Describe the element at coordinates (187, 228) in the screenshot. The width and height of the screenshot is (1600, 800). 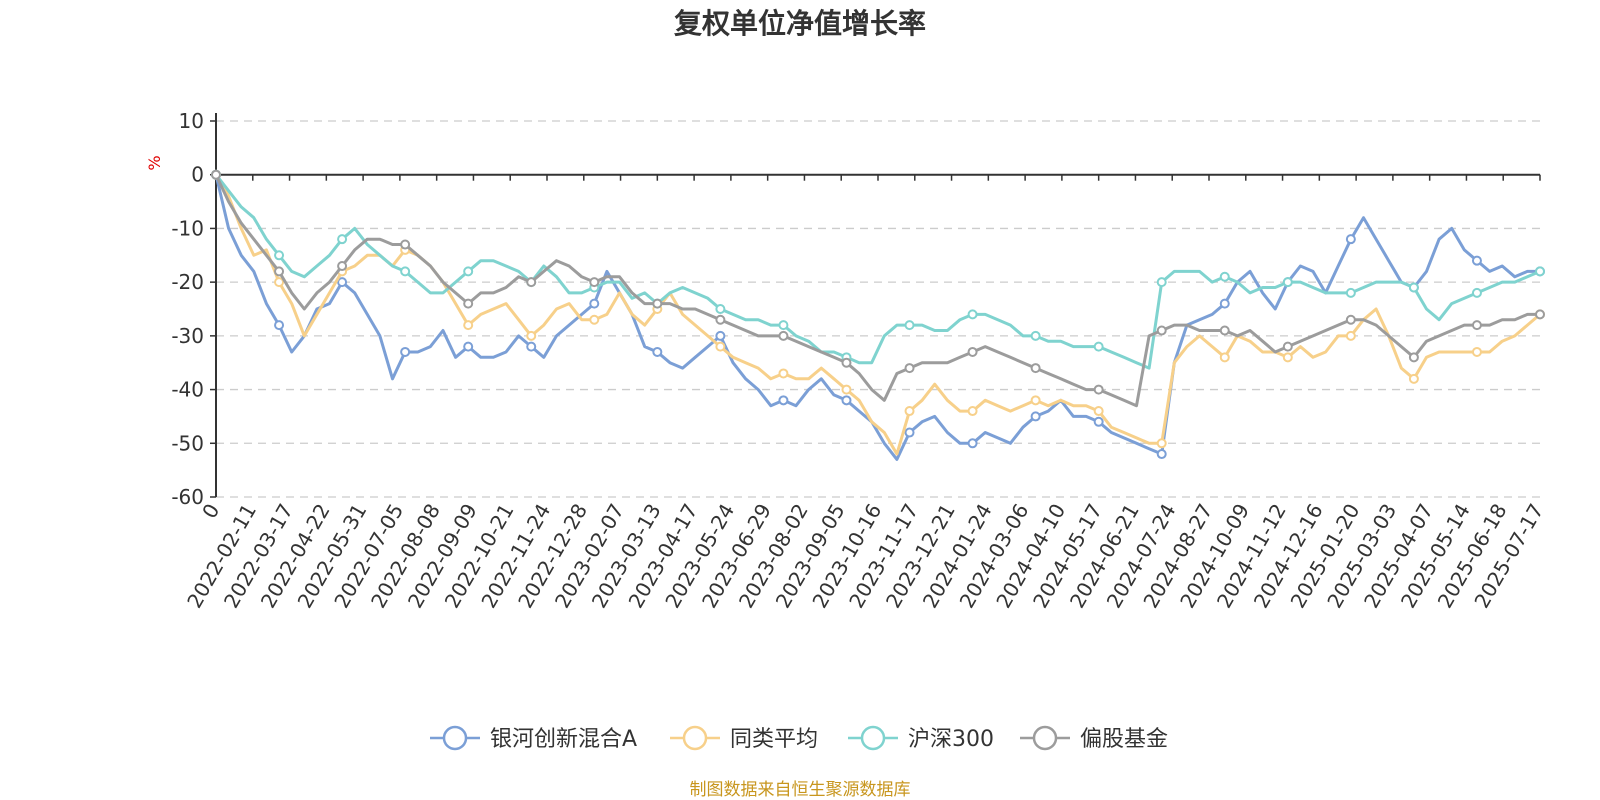
I see `y-tick-label: -10` at that location.